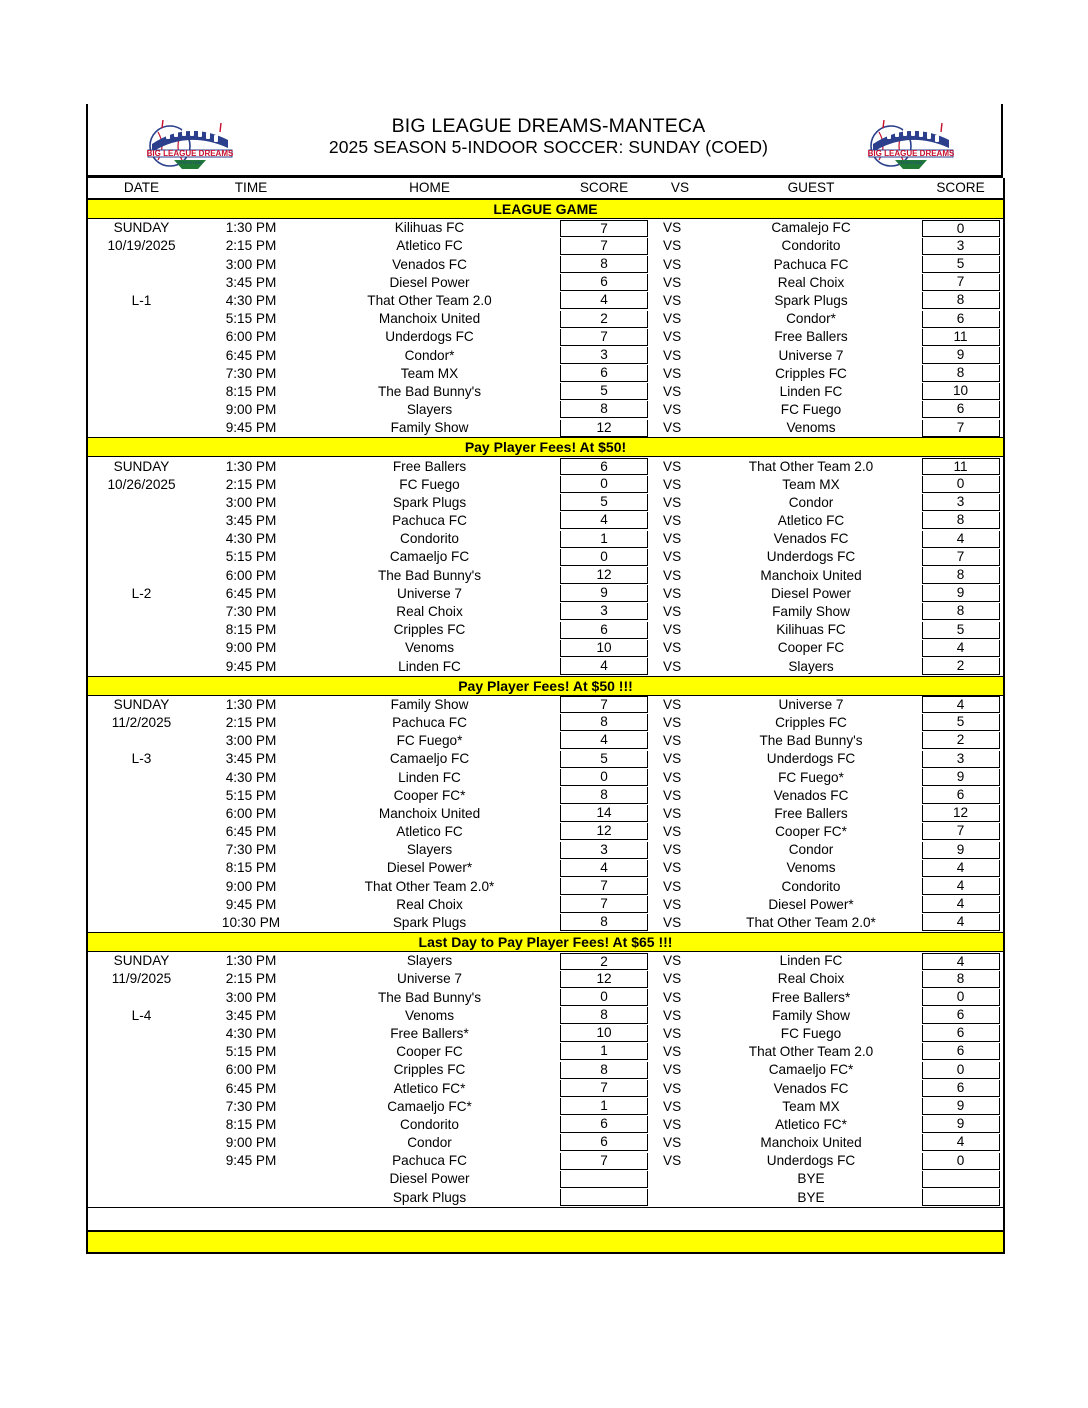 This screenshot has height=1408, width=1088. Describe the element at coordinates (604, 814) in the screenshot. I see `home-score-box: 14` at that location.